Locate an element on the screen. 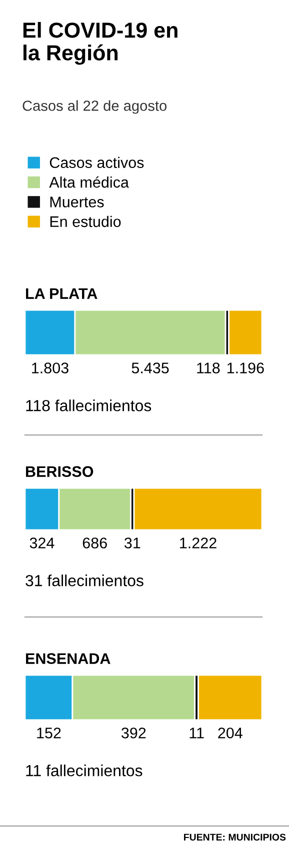 This screenshot has height=848, width=289. text: 11 fallecimientos is located at coordinates (84, 770).